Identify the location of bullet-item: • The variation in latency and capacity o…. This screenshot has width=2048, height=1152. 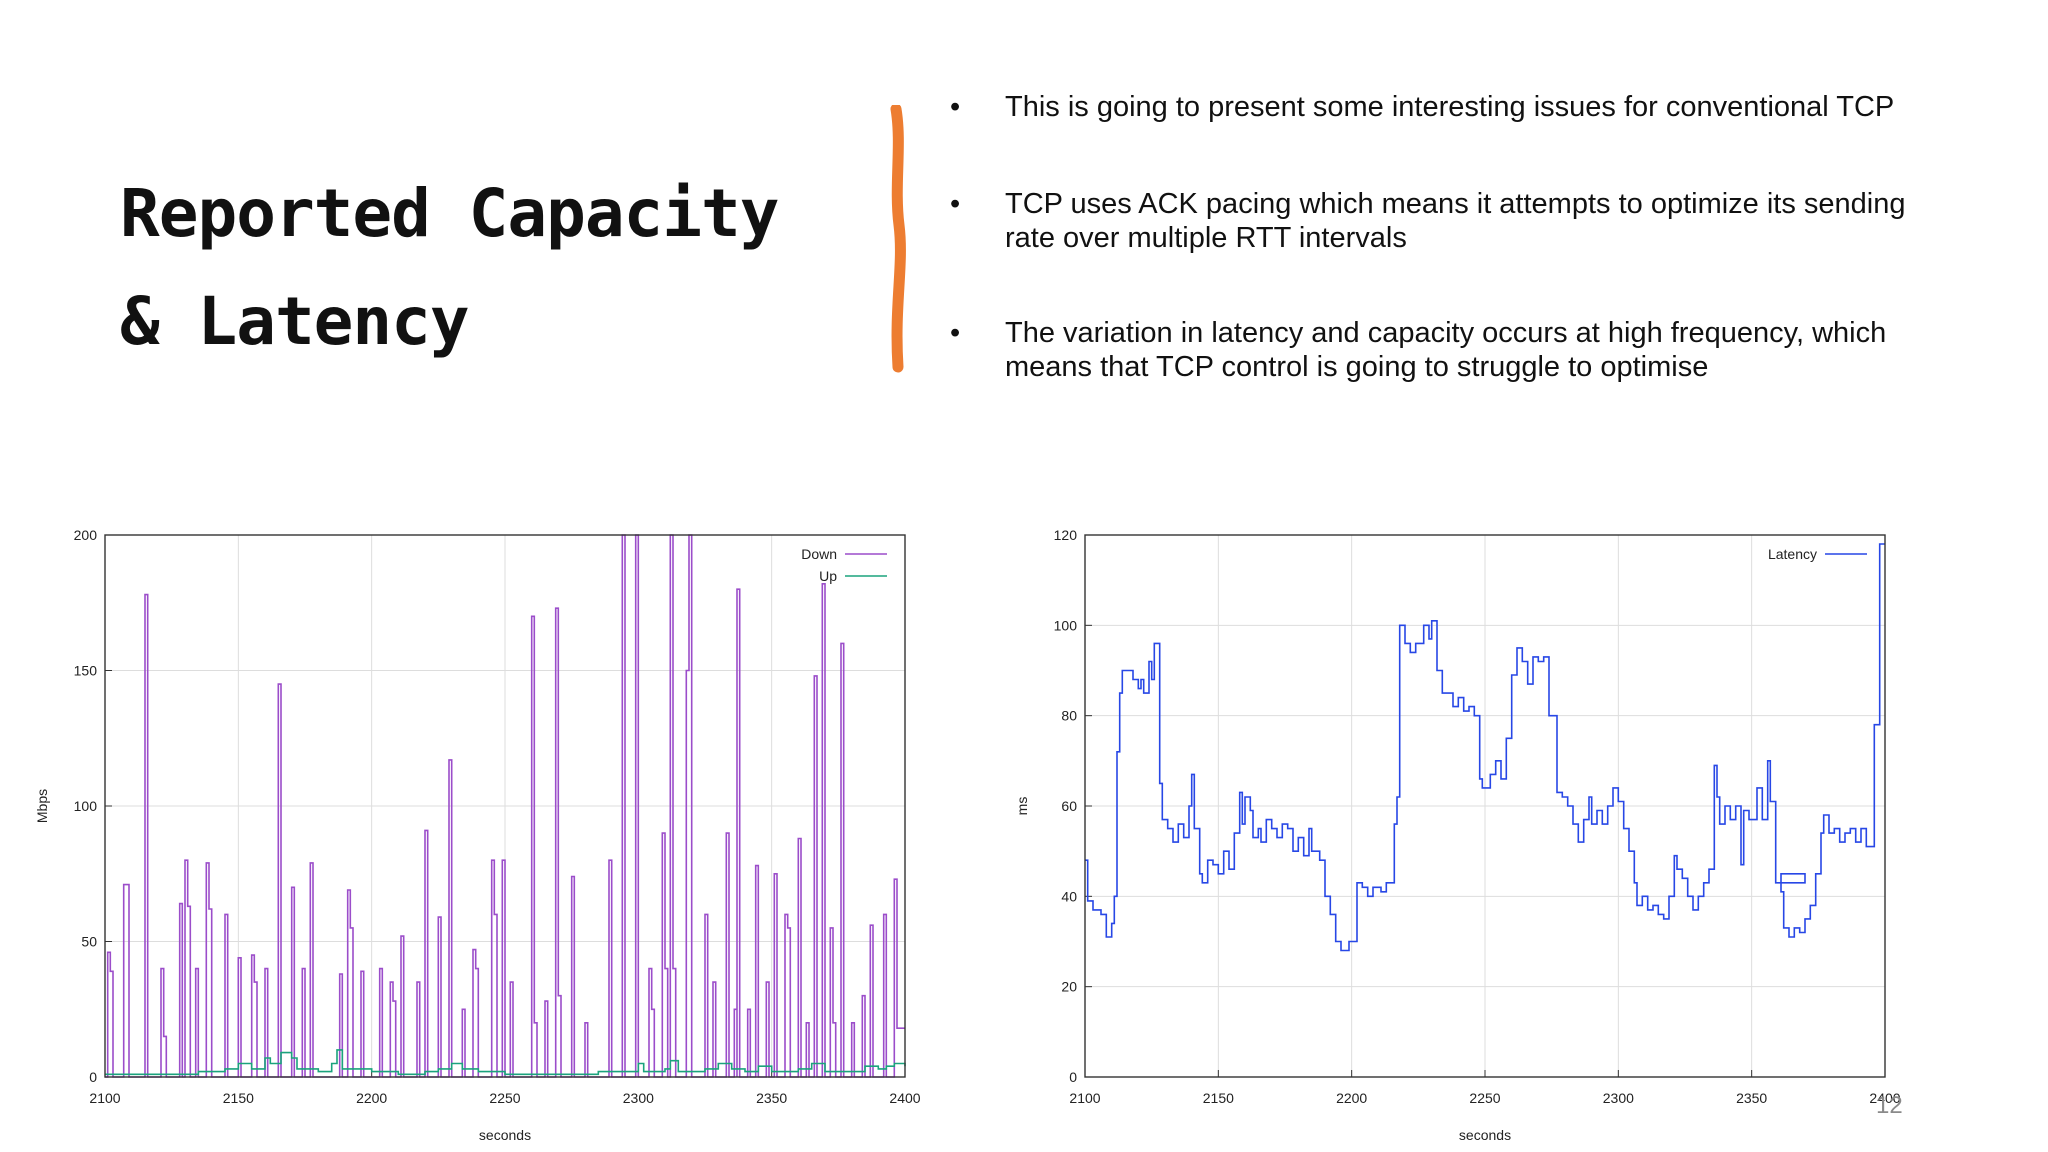
(1450, 350).